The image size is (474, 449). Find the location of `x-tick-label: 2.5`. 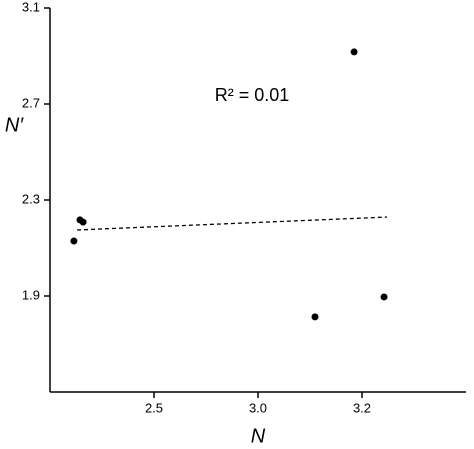

x-tick-label: 2.5 is located at coordinates (154, 407).